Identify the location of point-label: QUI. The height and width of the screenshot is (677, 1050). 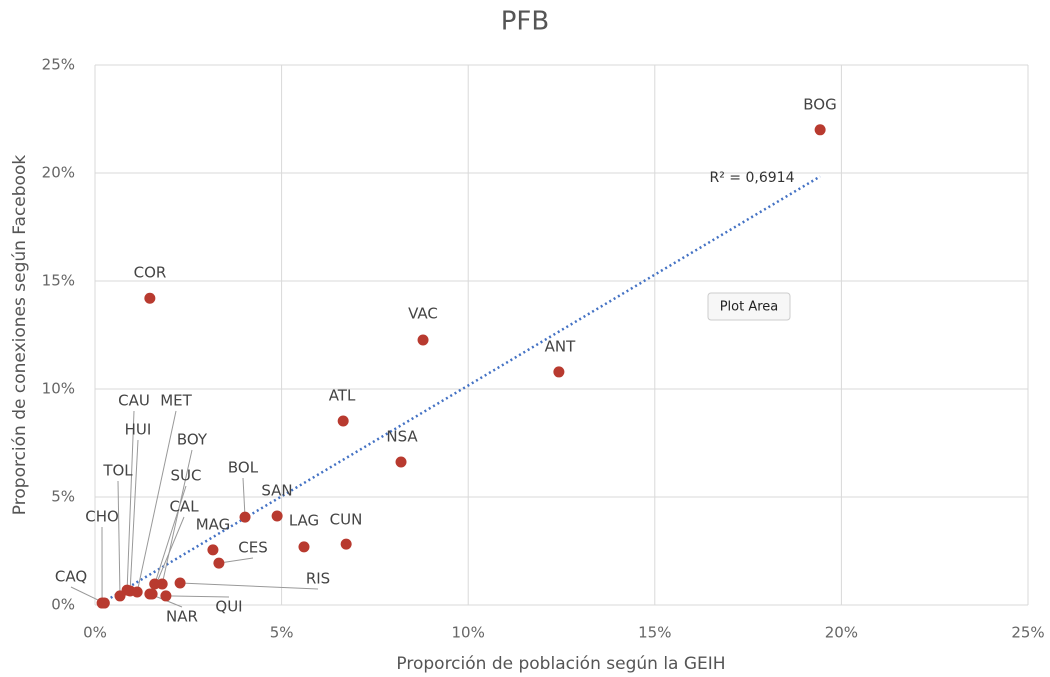
(228, 607).